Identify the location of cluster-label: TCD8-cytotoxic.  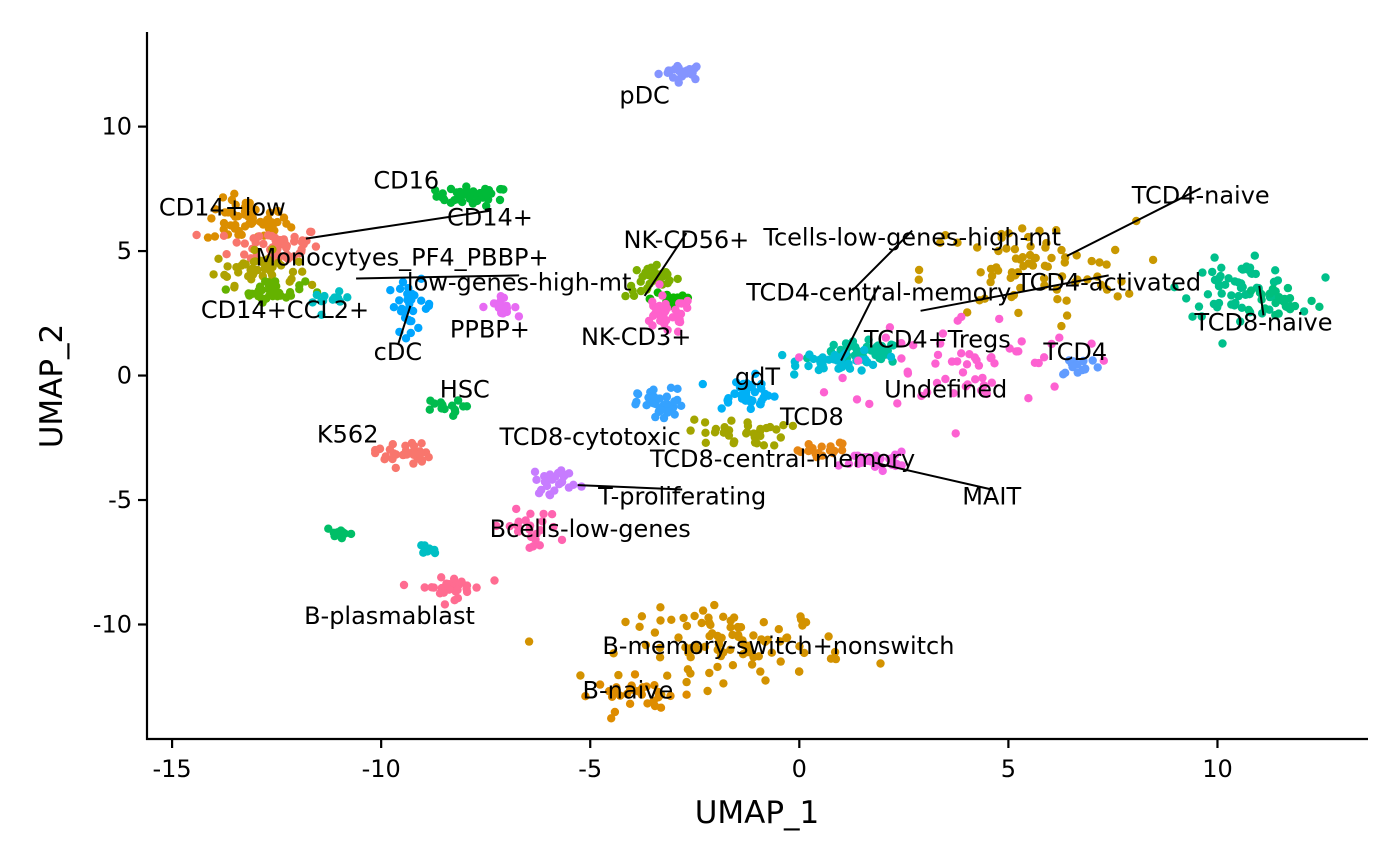
(590, 437).